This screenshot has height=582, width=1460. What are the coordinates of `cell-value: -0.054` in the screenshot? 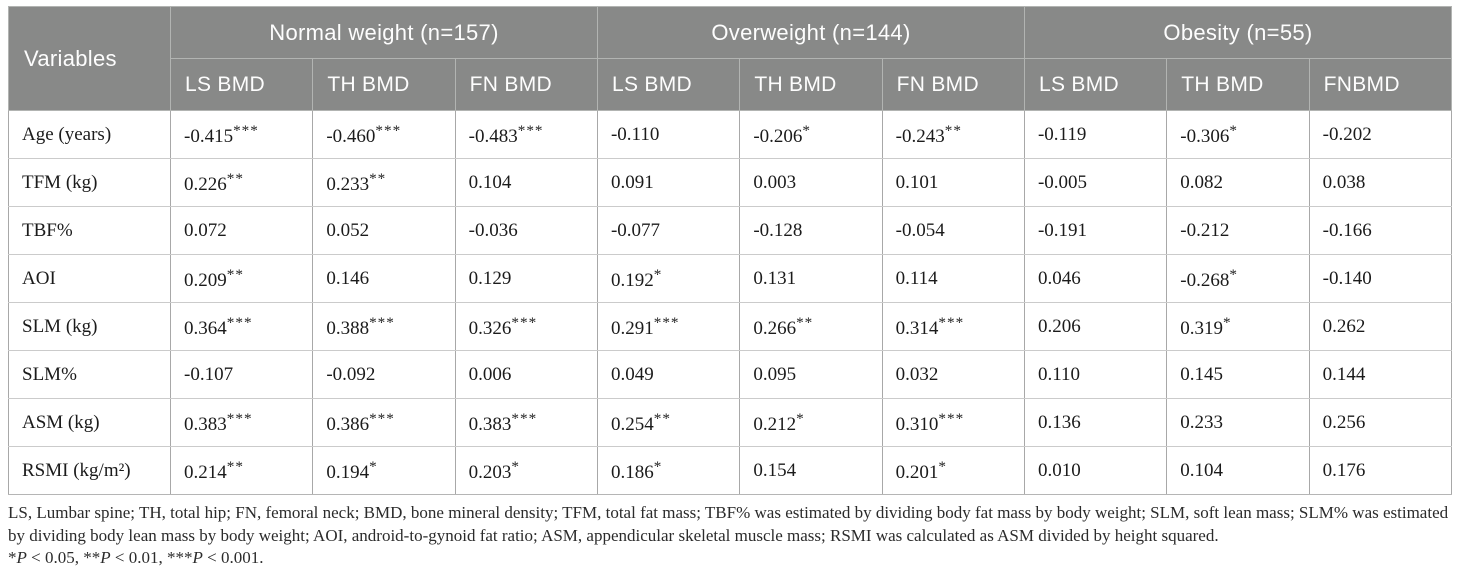 It's located at (953, 230).